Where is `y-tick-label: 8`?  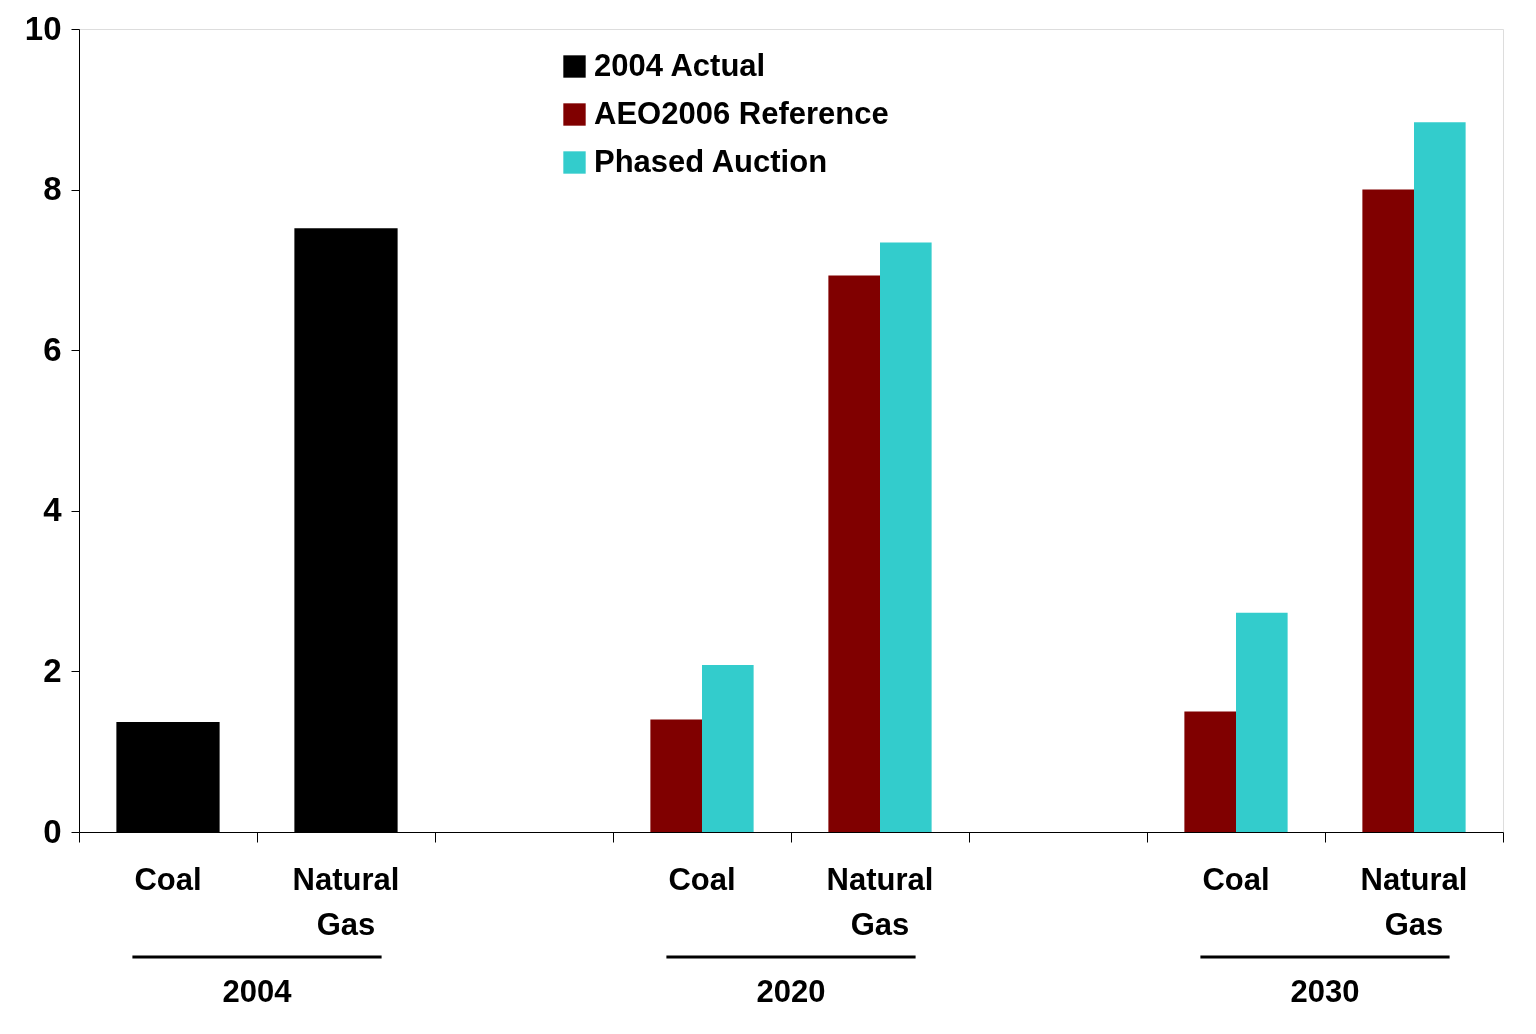
y-tick-label: 8 is located at coordinates (52, 189).